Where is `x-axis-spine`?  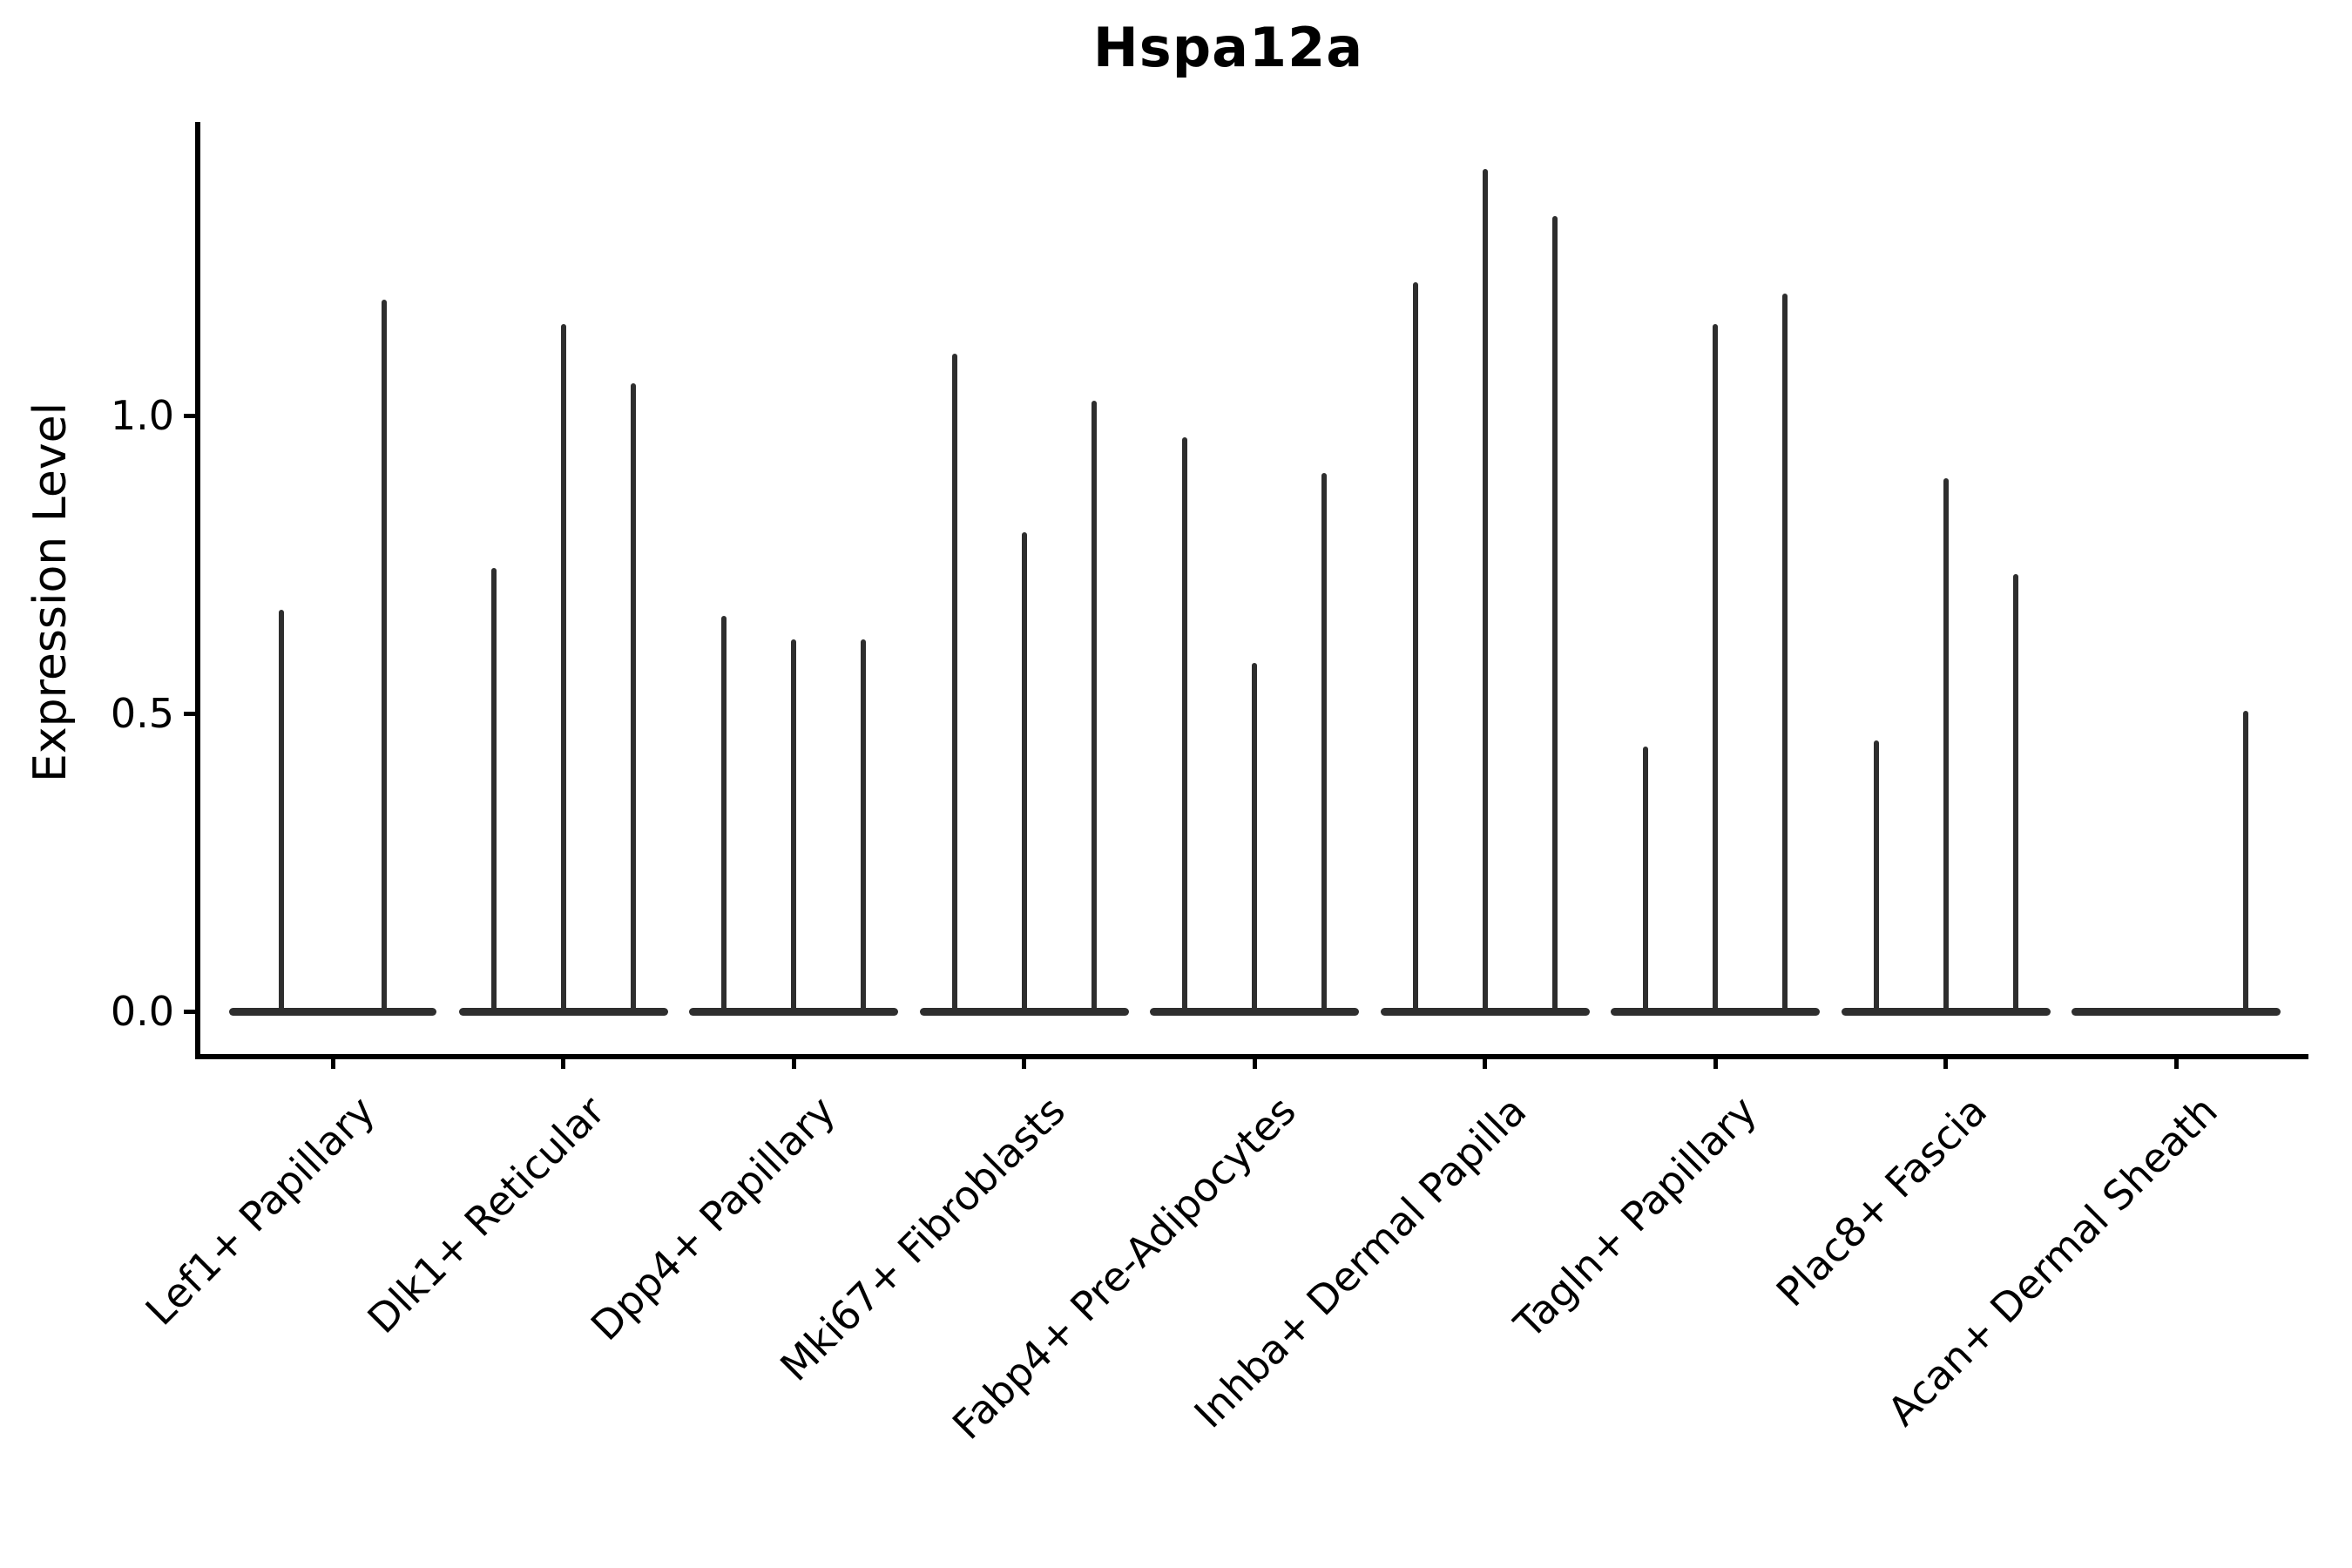 x-axis-spine is located at coordinates (1251, 1056).